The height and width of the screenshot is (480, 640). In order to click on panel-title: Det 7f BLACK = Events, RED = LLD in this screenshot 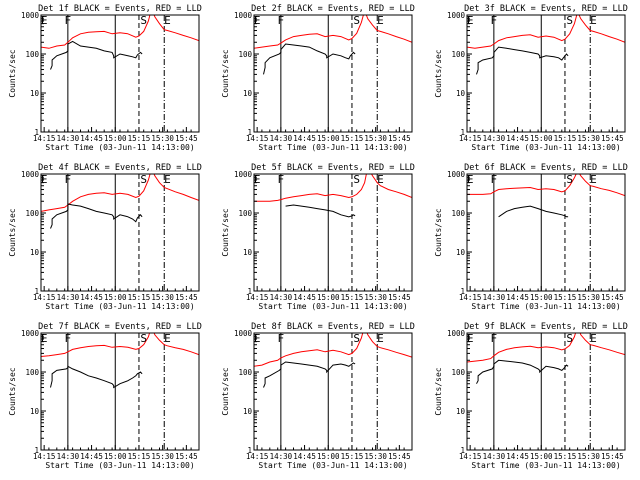, I will do `click(120, 327)`.